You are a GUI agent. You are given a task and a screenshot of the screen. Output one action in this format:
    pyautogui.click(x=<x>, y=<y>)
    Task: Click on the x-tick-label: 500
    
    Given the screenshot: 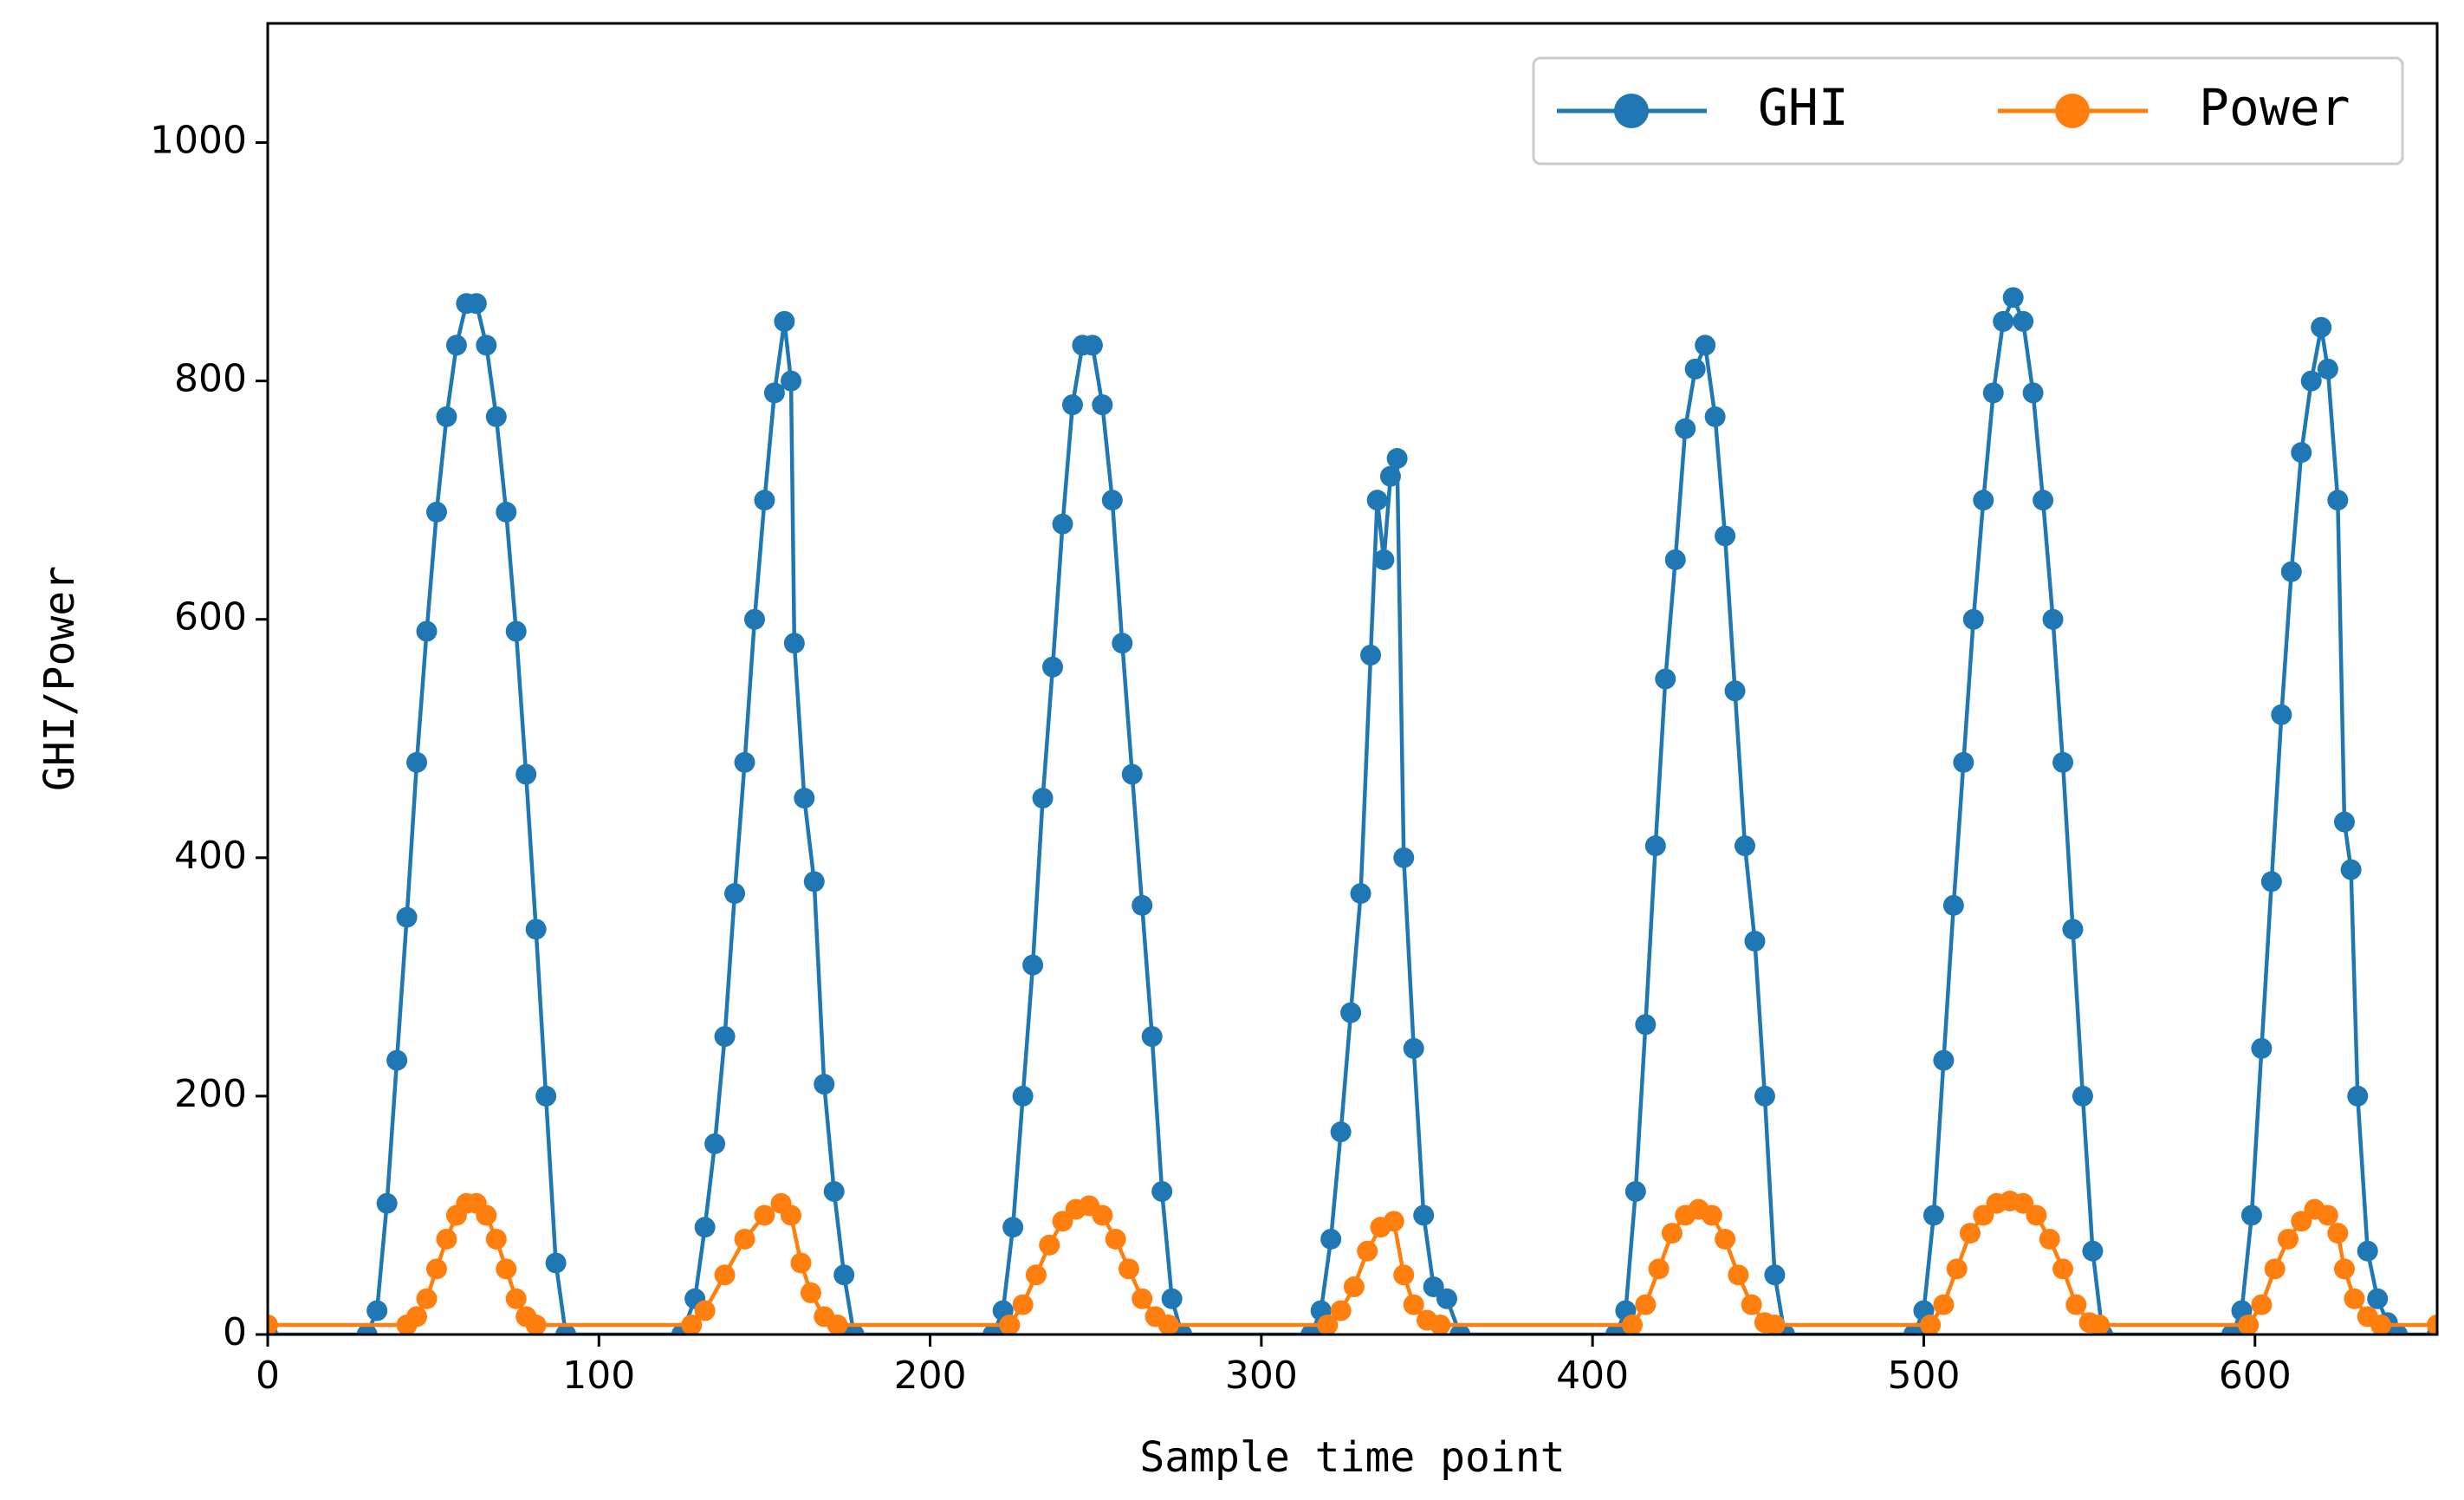 What is the action you would take?
    pyautogui.click(x=1923, y=1376)
    